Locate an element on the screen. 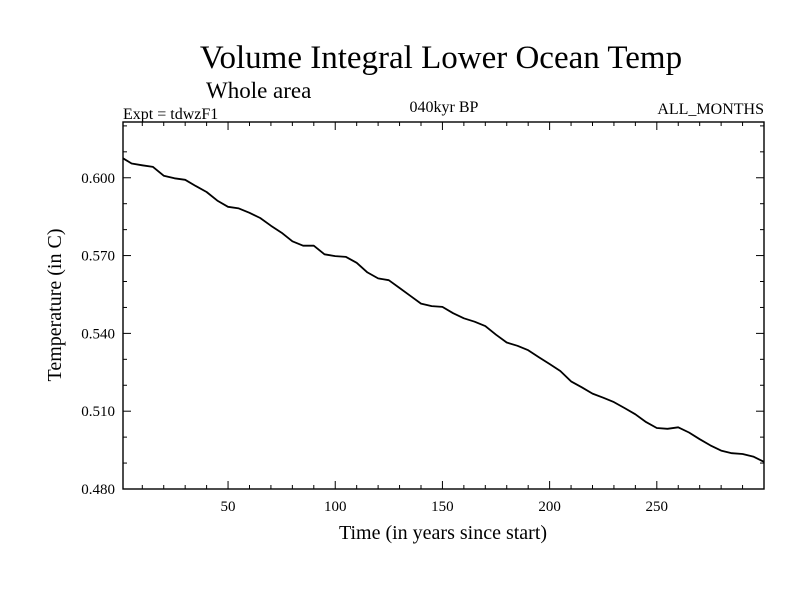 Image resolution: width=800 pixels, height=600 pixels. x-tick-labels: 50 100 150 200 250 is located at coordinates (445, 507).